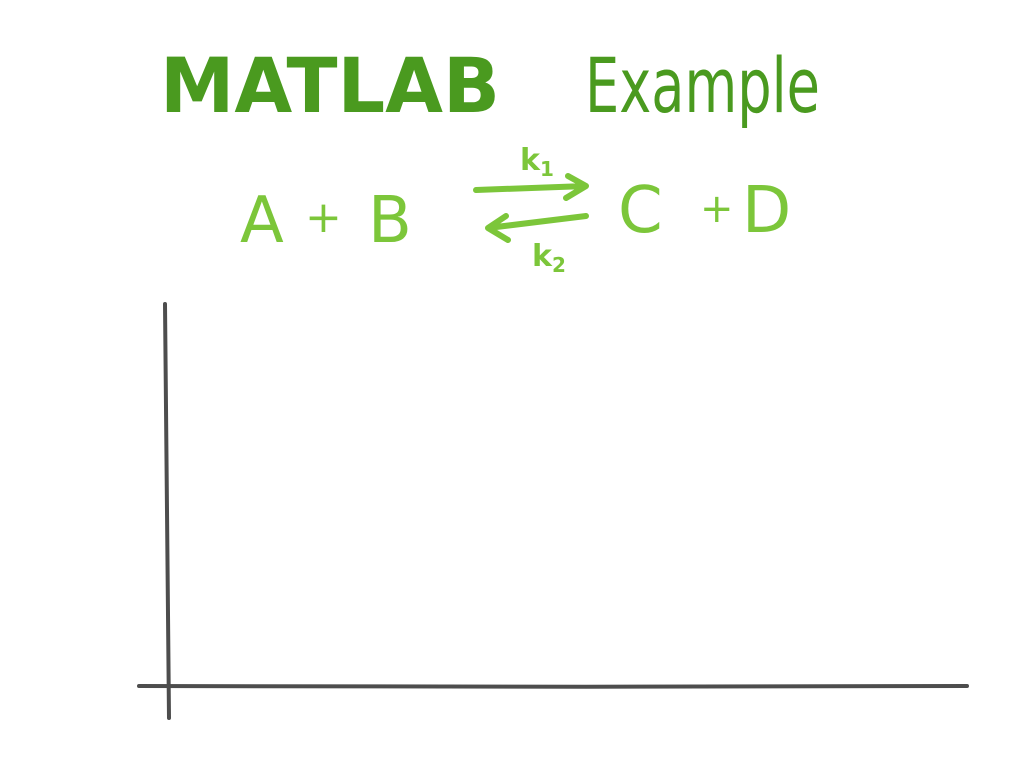 The width and height of the screenshot is (1024, 768). Describe the element at coordinates (547, 169) in the screenshot. I see `forward-rate-subscript: 1` at that location.